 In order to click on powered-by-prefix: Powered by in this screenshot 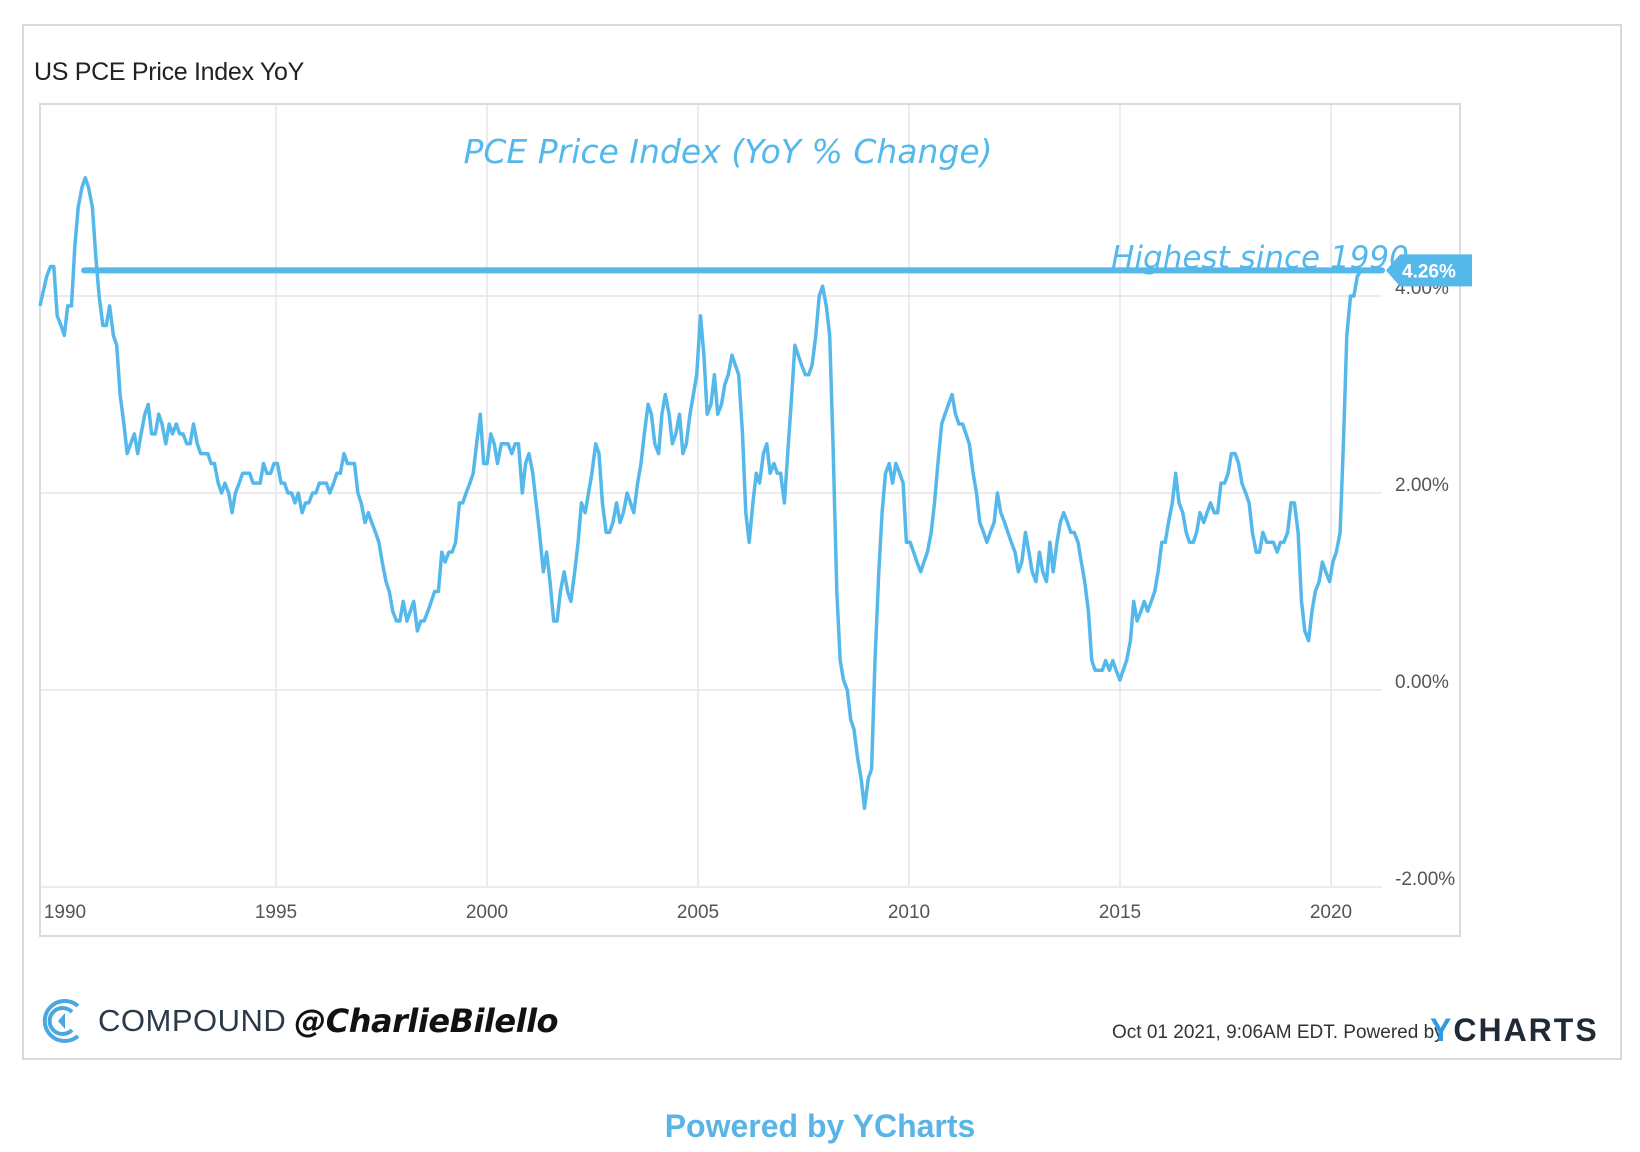, I will do `click(1393, 1032)`.